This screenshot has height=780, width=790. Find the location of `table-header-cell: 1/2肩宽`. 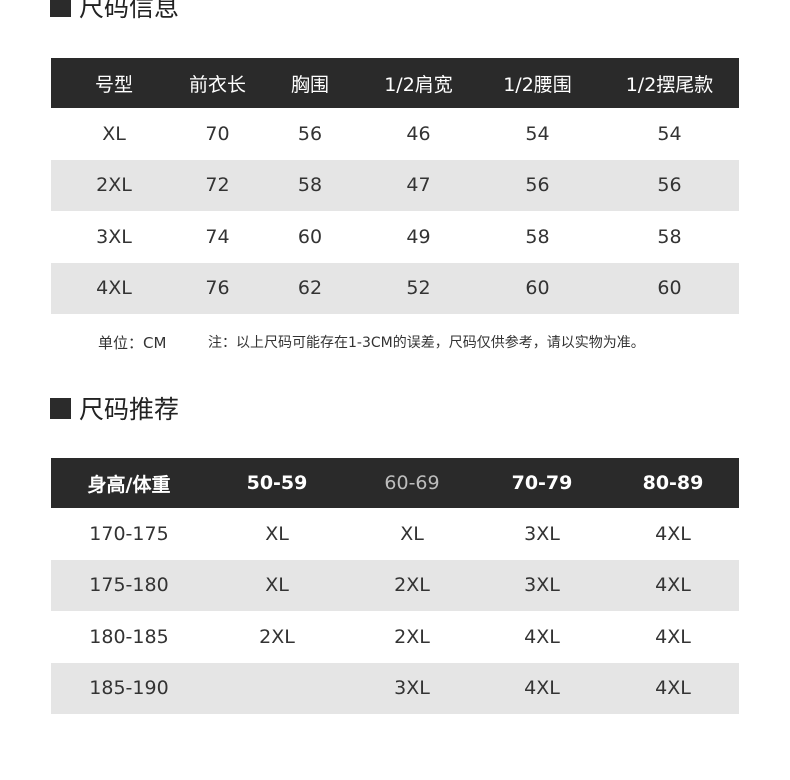

table-header-cell: 1/2肩宽 is located at coordinates (418, 84).